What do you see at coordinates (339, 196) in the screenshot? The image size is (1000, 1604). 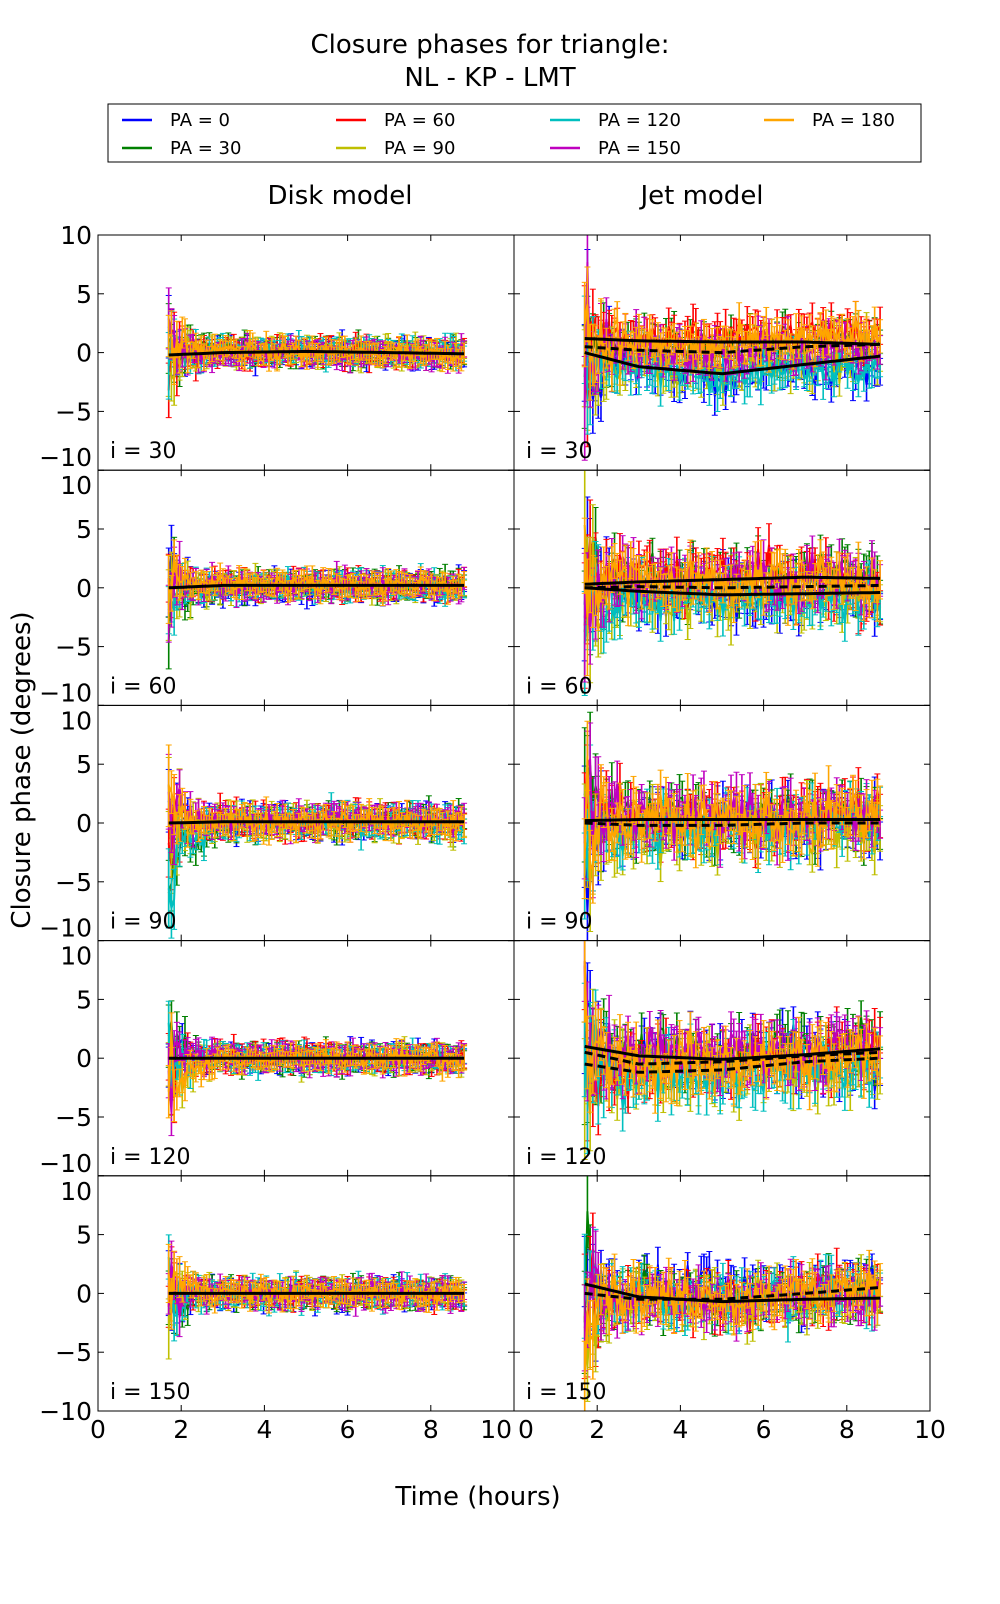 I see `column-title-disk: Disk model` at bounding box center [339, 196].